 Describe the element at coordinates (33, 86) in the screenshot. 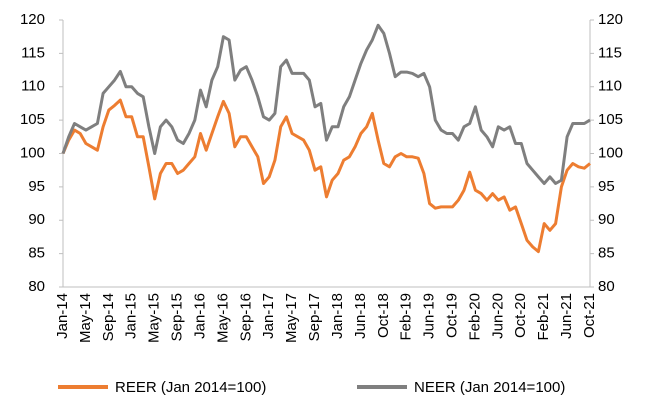

I see `y-tick-label: 110` at that location.